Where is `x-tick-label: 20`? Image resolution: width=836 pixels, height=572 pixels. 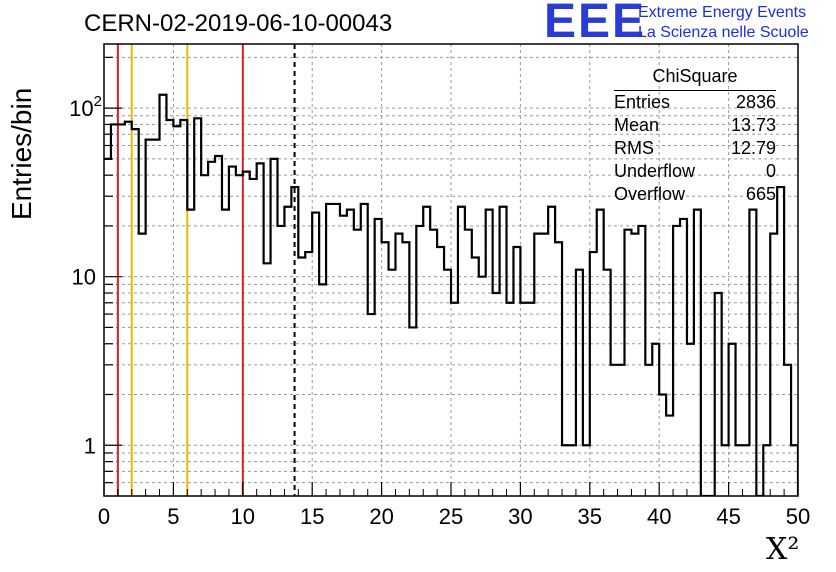
x-tick-label: 20 is located at coordinates (381, 516).